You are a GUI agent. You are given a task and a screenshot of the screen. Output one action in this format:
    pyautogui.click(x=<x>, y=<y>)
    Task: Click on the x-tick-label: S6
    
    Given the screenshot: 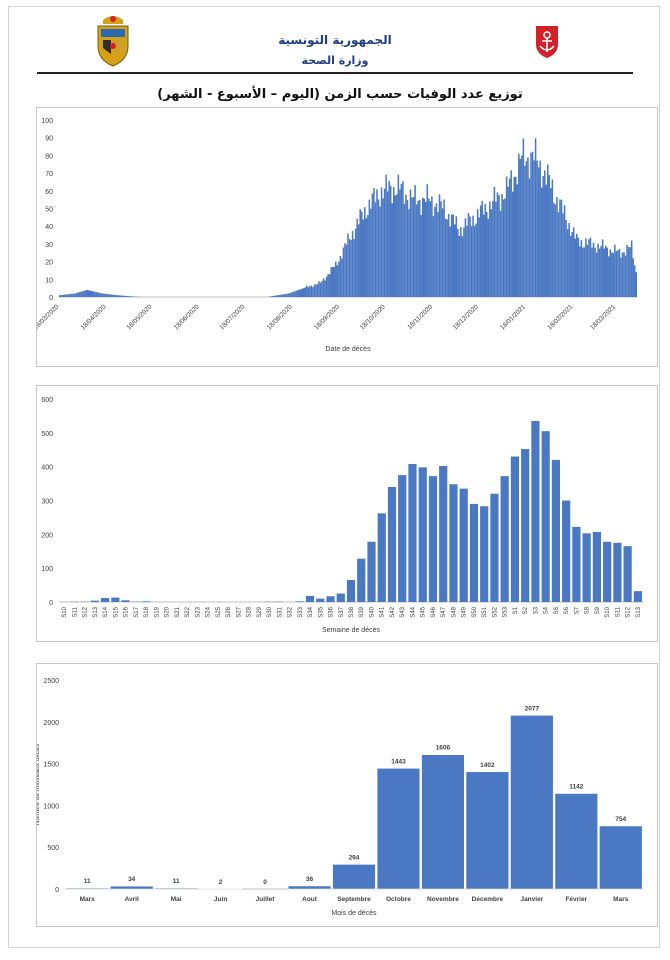 What is the action you would take?
    pyautogui.click(x=567, y=610)
    